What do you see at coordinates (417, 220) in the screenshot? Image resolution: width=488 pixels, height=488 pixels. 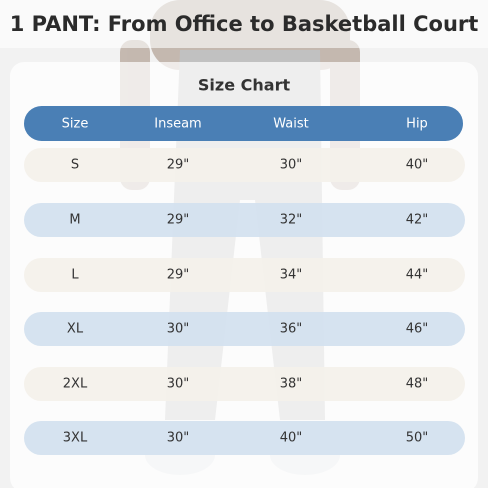 I see `table-cell: 42"` at bounding box center [417, 220].